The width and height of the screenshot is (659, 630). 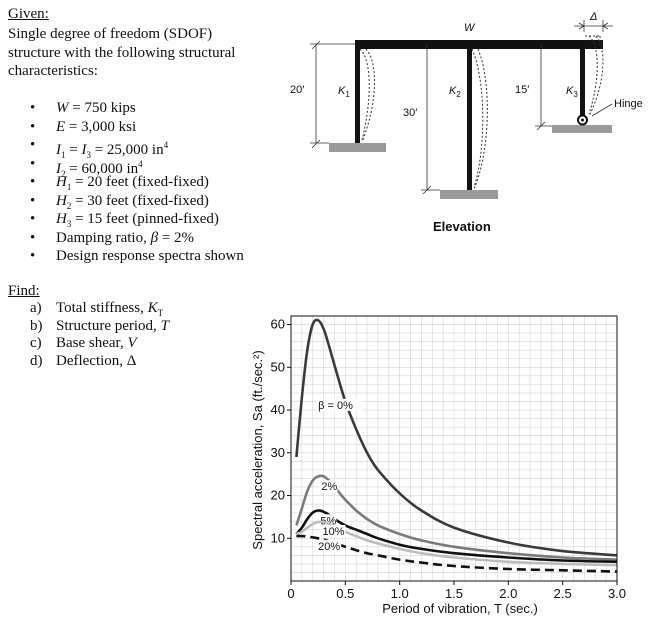 What do you see at coordinates (28, 14) in the screenshot?
I see `given-heading: Given:` at bounding box center [28, 14].